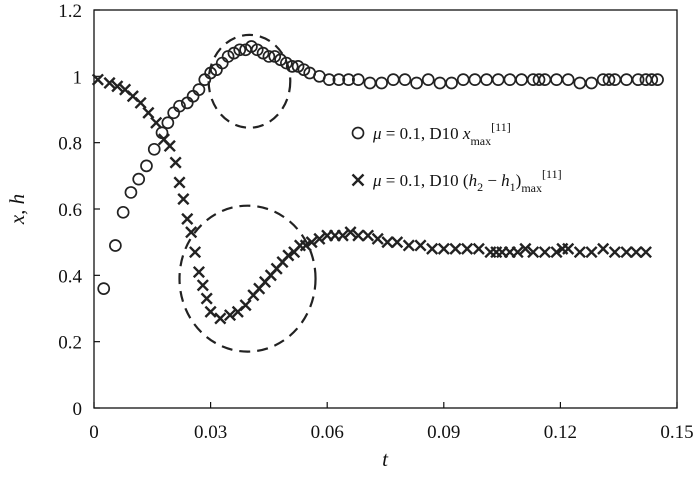 The height and width of the screenshot is (477, 700). I want to click on y-tick-label: 0.8, so click(70, 144).